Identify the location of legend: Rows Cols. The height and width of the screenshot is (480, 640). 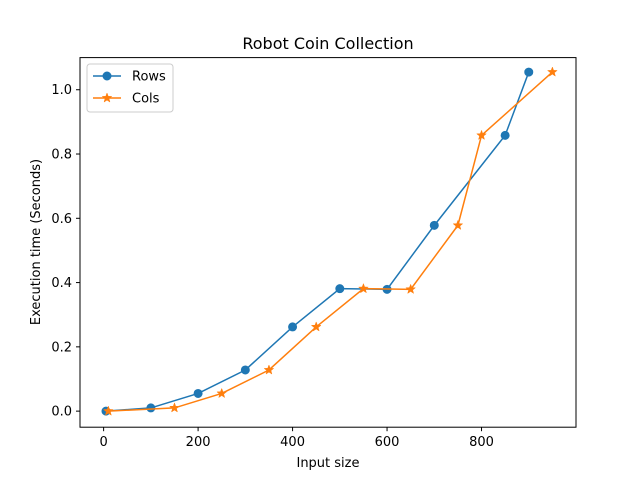
(130, 88).